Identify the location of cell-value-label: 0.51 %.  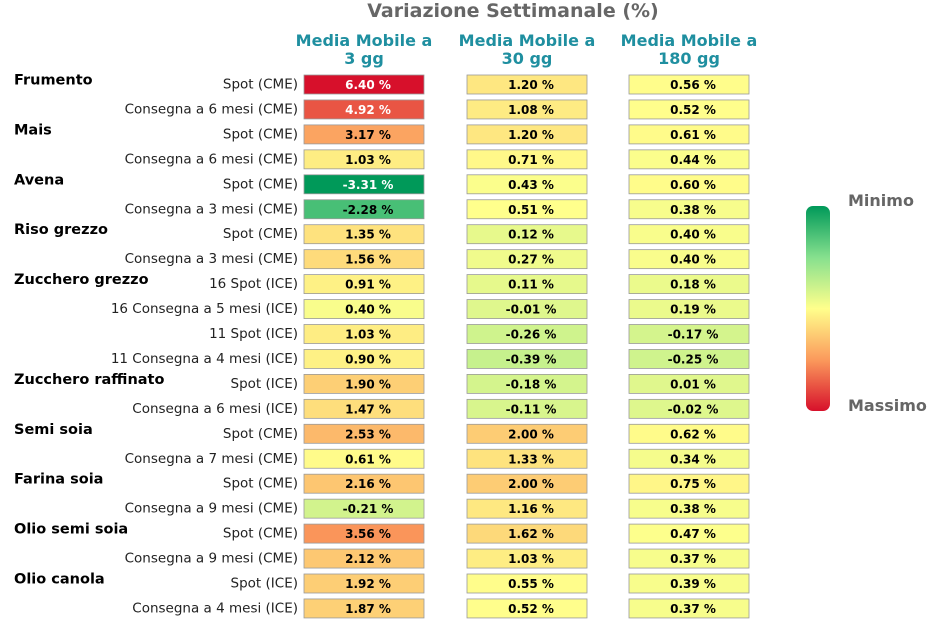
(531, 210).